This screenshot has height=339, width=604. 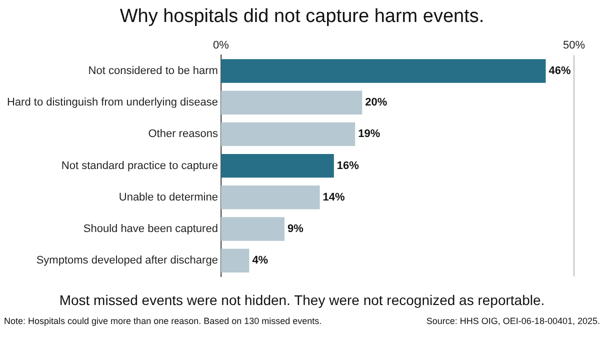 What do you see at coordinates (559, 71) in the screenshot?
I see `data-label: 46%` at bounding box center [559, 71].